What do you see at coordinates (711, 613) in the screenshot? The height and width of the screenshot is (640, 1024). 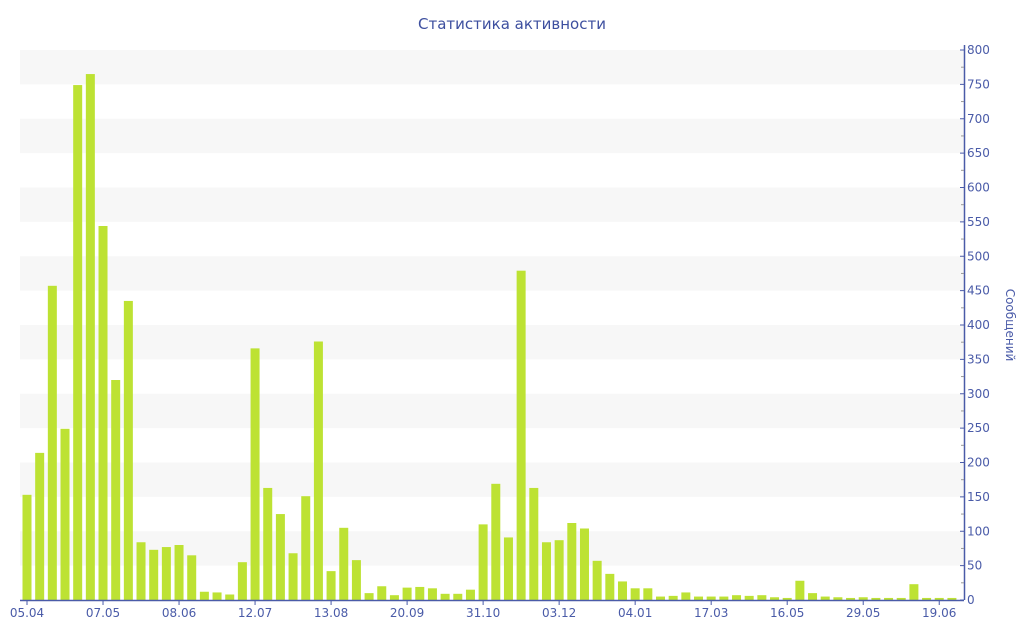 I see `x-tick-label: 17.03` at bounding box center [711, 613].